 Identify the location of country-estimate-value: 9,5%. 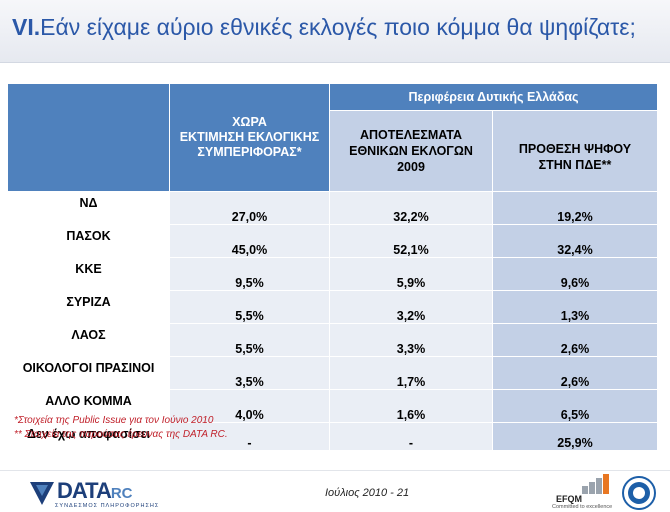
(249, 274).